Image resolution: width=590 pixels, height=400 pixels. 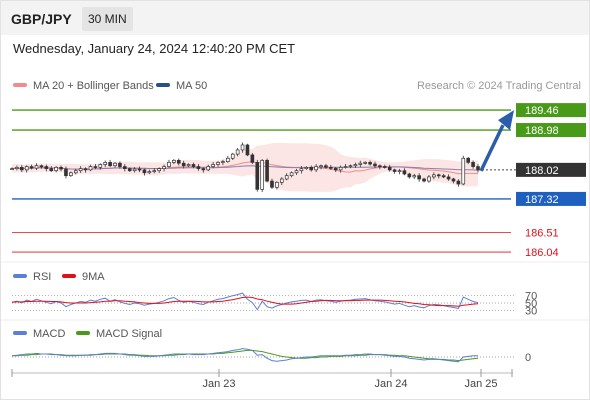 I want to click on symbol-title: GBP/JPY, so click(x=41, y=19).